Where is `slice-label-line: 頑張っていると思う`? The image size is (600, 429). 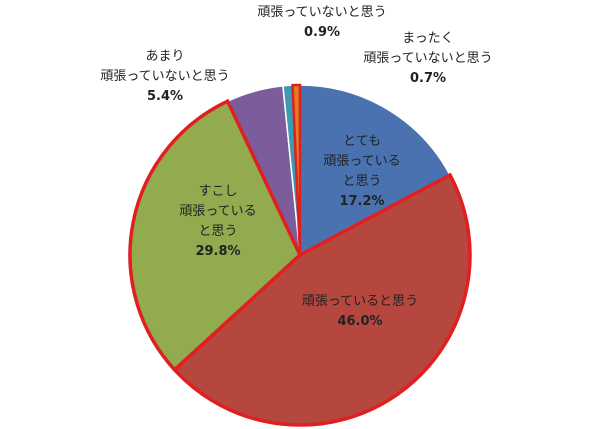 slice-label-line: 頑張っていると思う is located at coordinates (360, 301).